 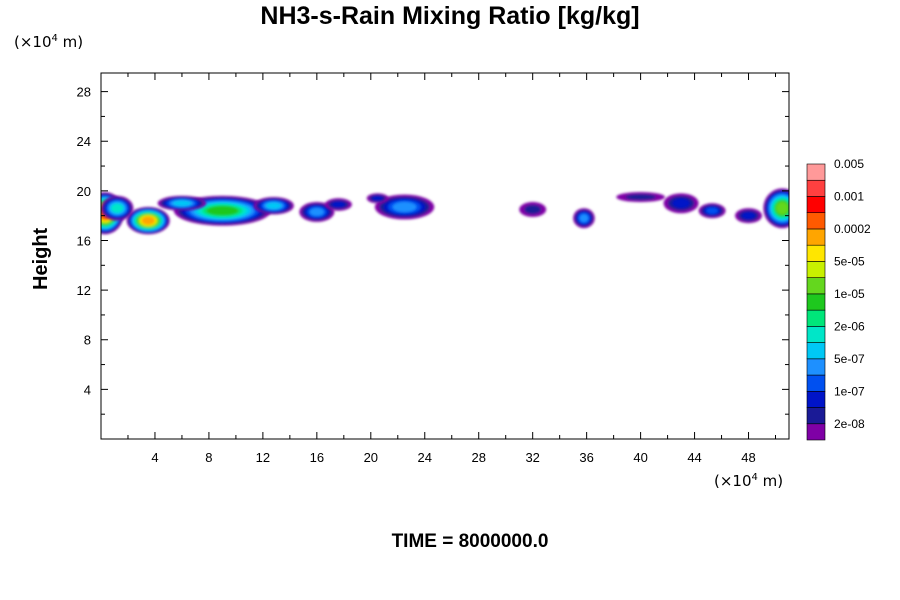 What do you see at coordinates (208, 457) in the screenshot?
I see `x-tick-label: 8` at bounding box center [208, 457].